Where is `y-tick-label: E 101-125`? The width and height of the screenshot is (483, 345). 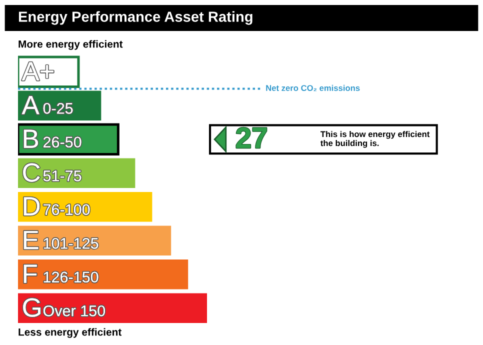 y-tick-label: E 101-125 is located at coordinates (61, 240).